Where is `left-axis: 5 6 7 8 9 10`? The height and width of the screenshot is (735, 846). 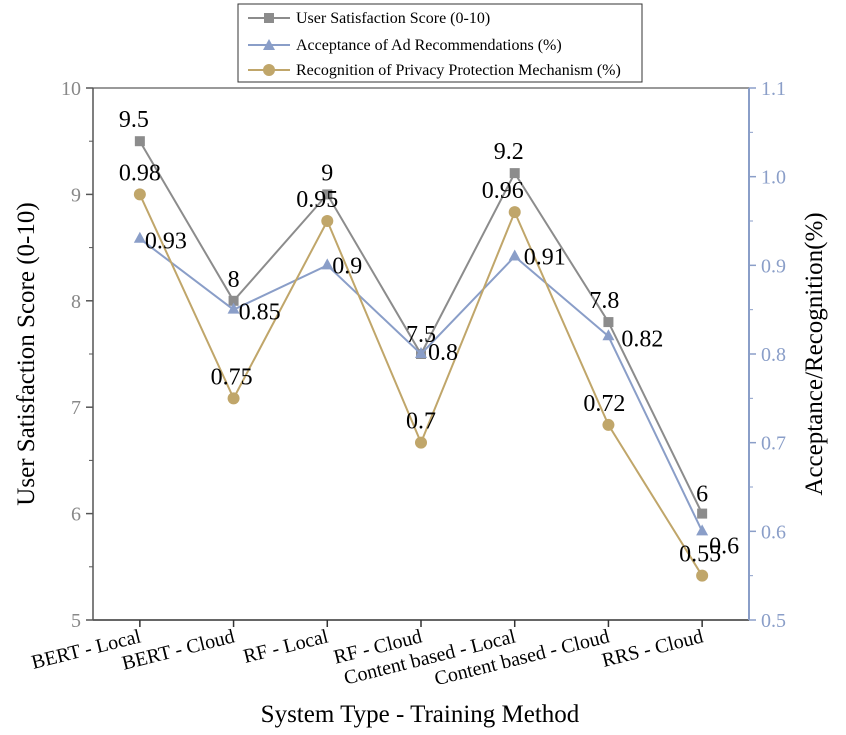
left-axis: 5 6 7 8 9 10 is located at coordinates (77, 355).